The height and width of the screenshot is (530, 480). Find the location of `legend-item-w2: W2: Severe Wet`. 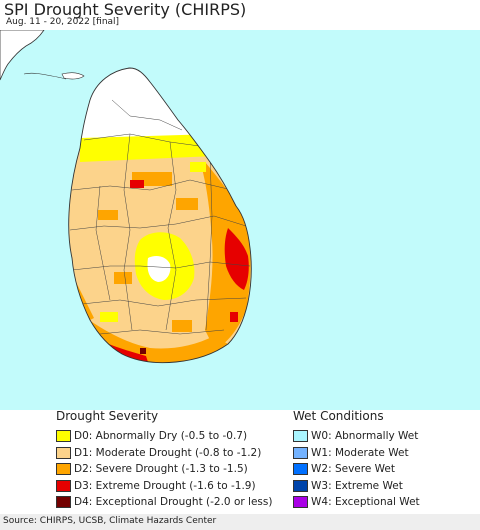

legend-item-w2: W2: Severe Wet is located at coordinates (356, 469).